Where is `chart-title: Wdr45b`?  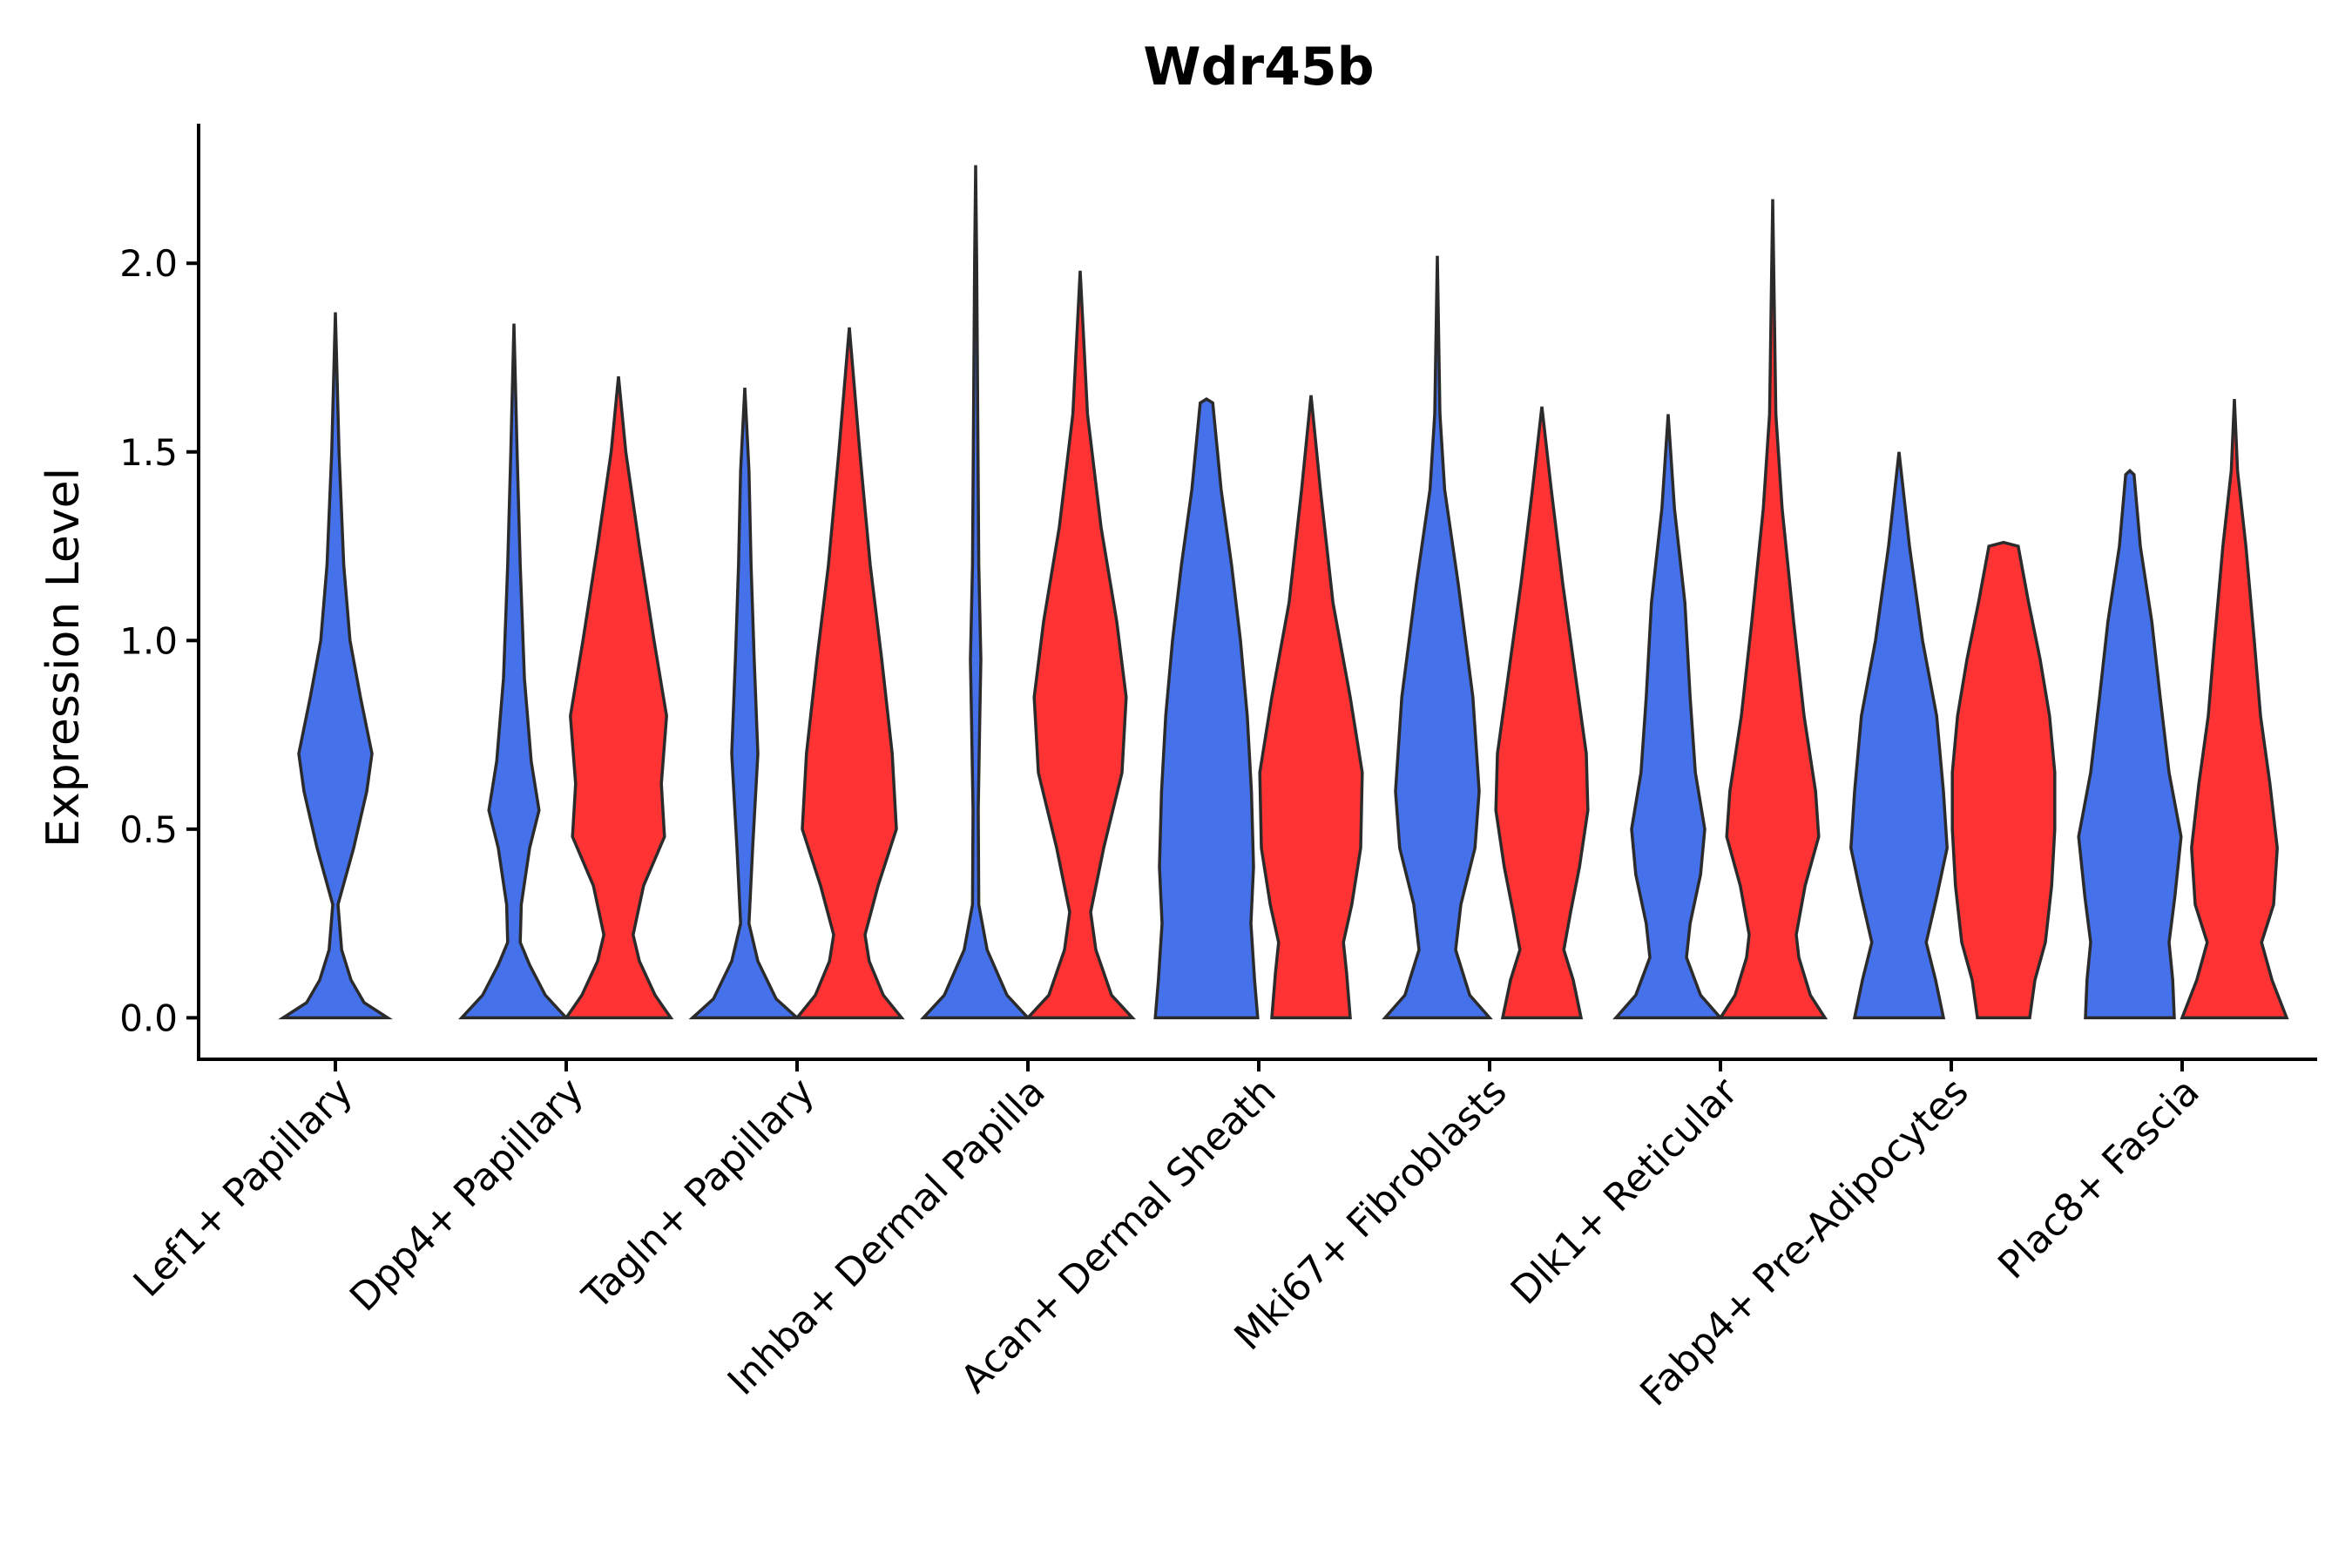
chart-title: Wdr45b is located at coordinates (1258, 67).